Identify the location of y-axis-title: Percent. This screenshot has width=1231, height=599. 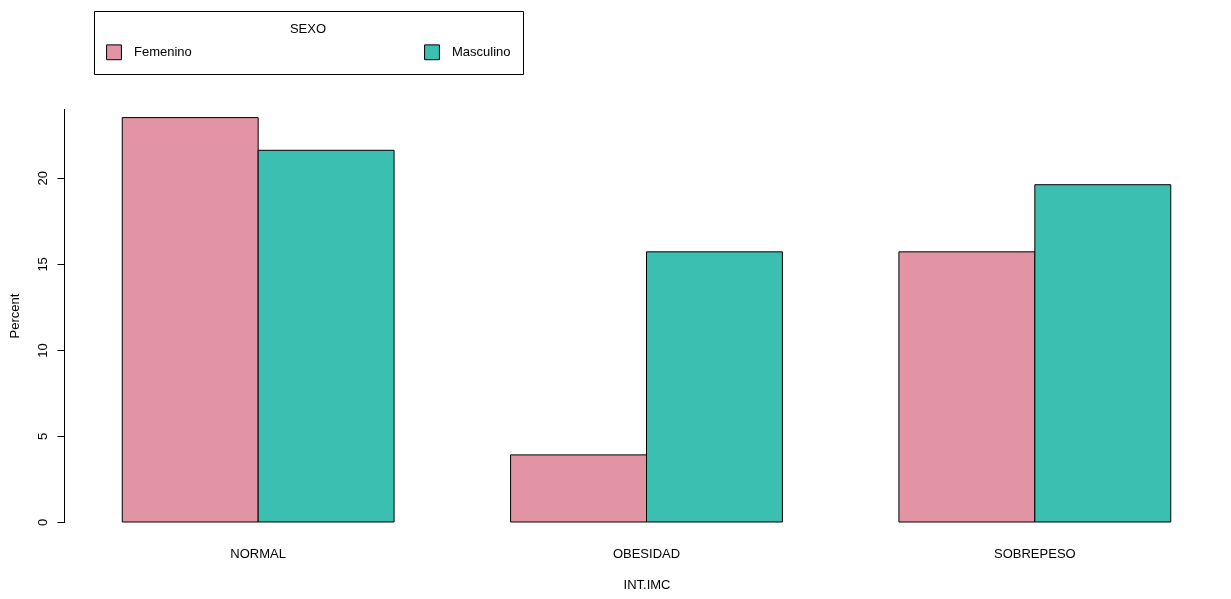
(14, 316).